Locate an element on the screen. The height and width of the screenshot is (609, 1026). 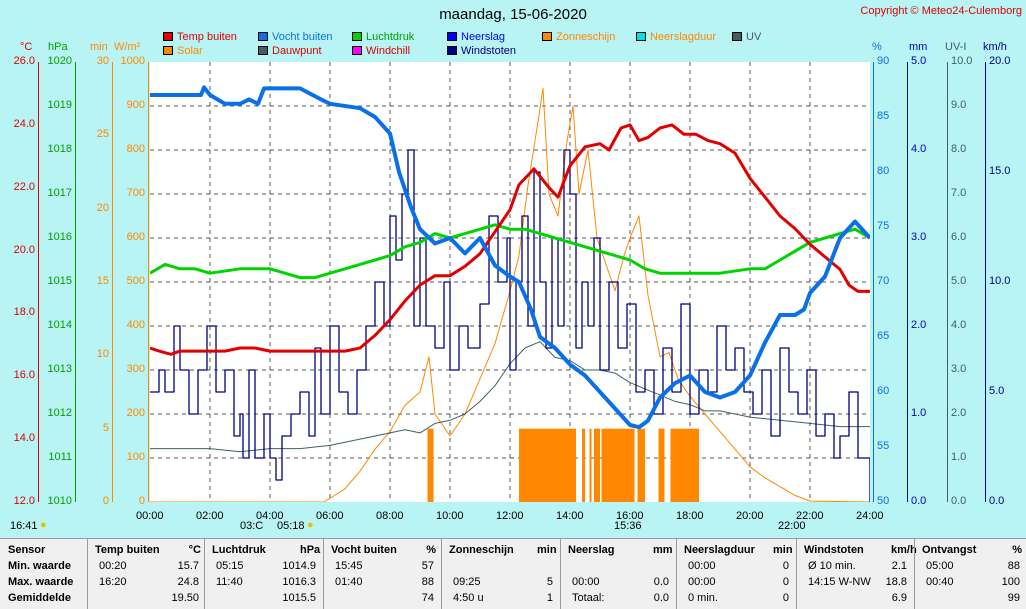
stats-value: 99 is located at coordinates (1013, 598).